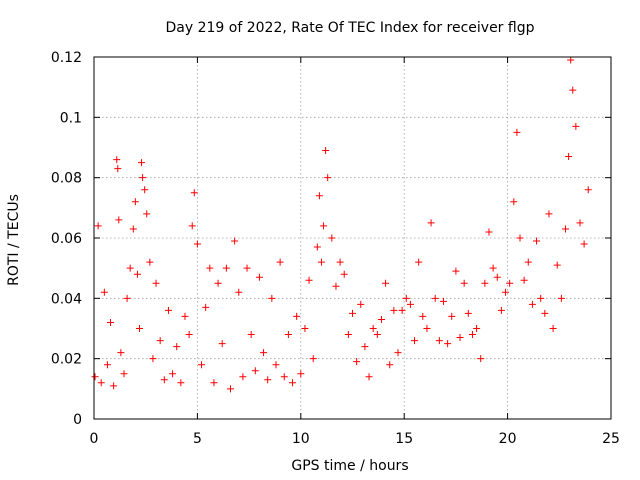  I want to click on x-tick-label: 25, so click(611, 439).